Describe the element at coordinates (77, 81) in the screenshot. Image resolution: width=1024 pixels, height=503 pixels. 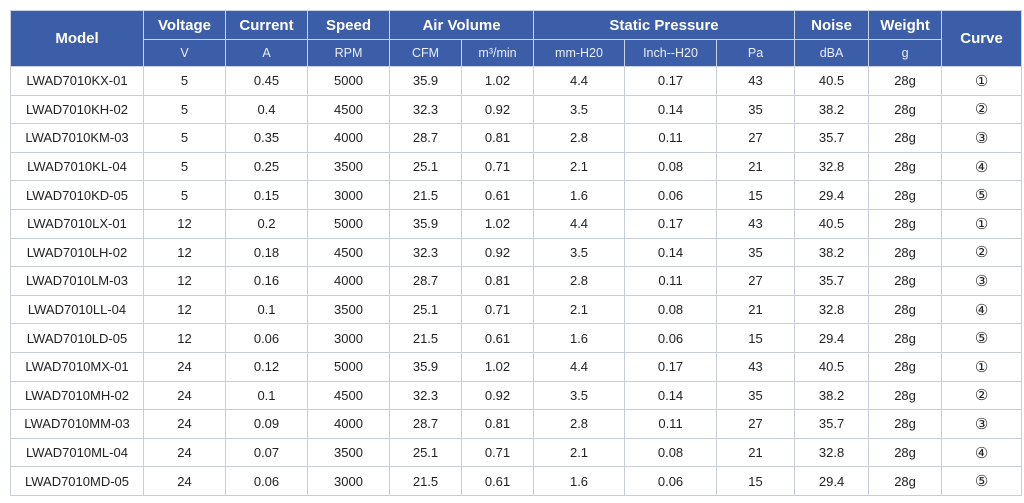
I see `cell-model: LWAD7010KX-01` at that location.